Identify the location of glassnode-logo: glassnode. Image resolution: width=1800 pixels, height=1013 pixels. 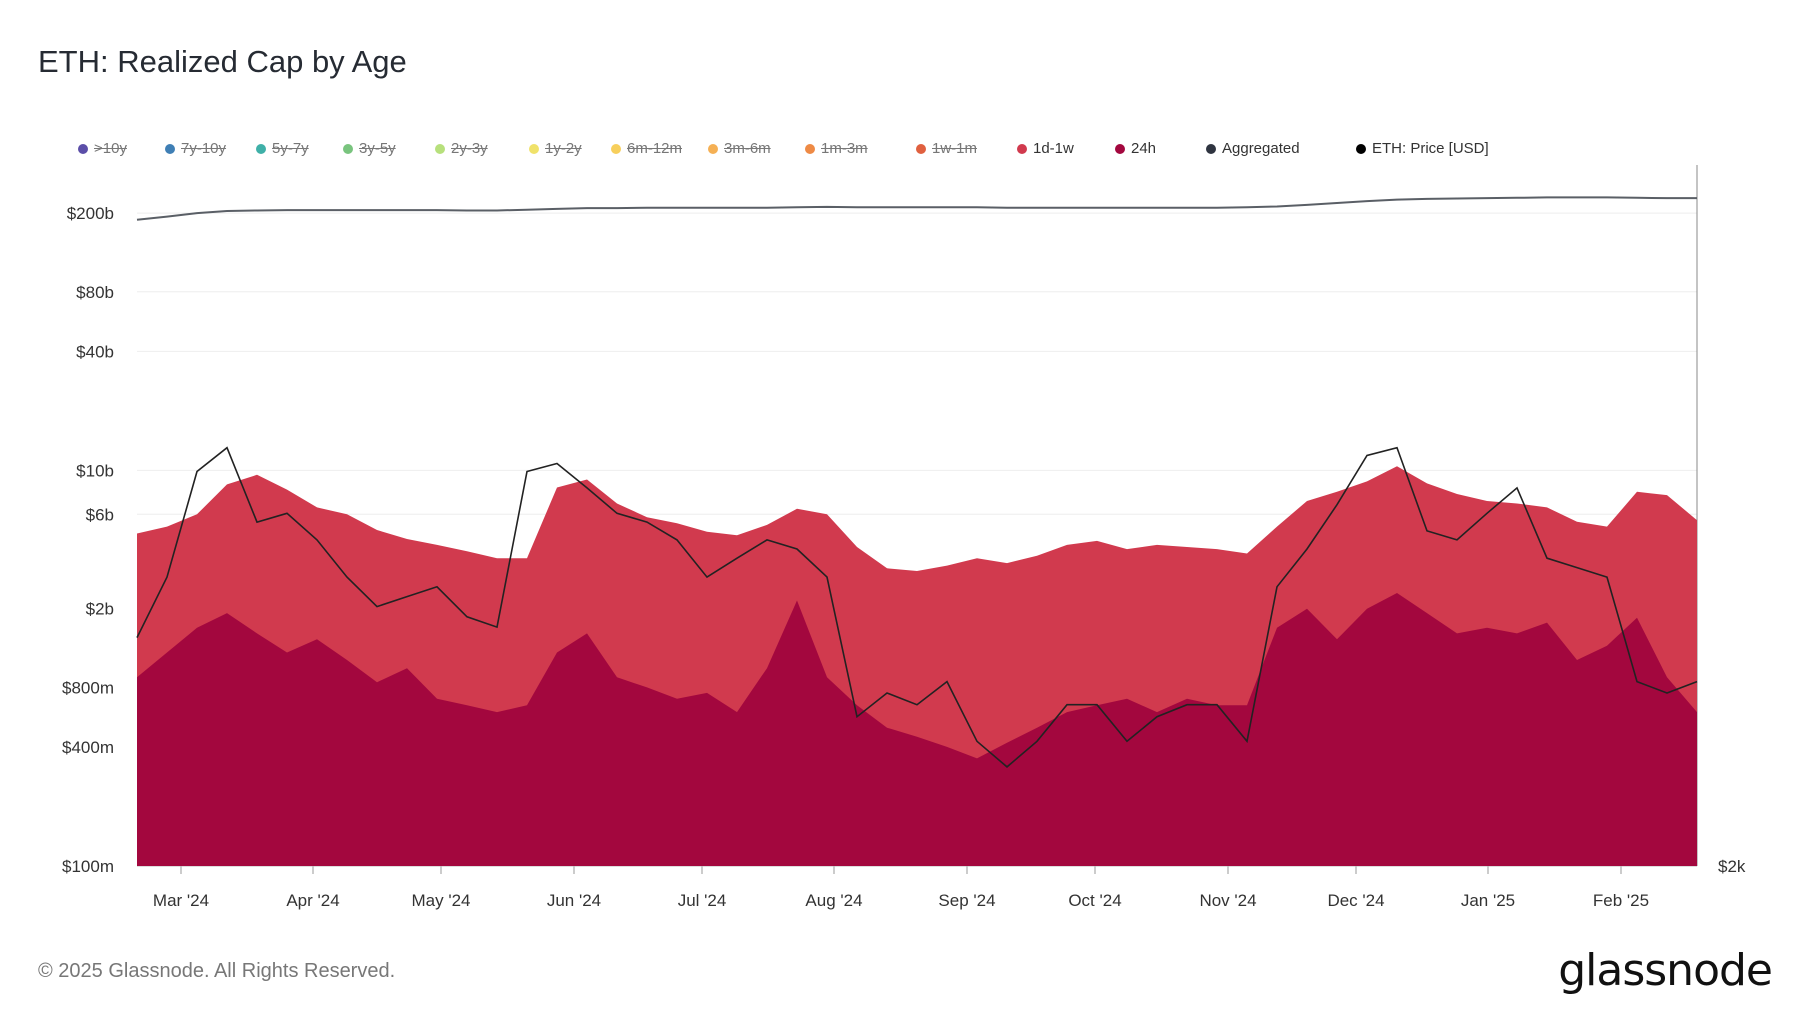
(1665, 970).